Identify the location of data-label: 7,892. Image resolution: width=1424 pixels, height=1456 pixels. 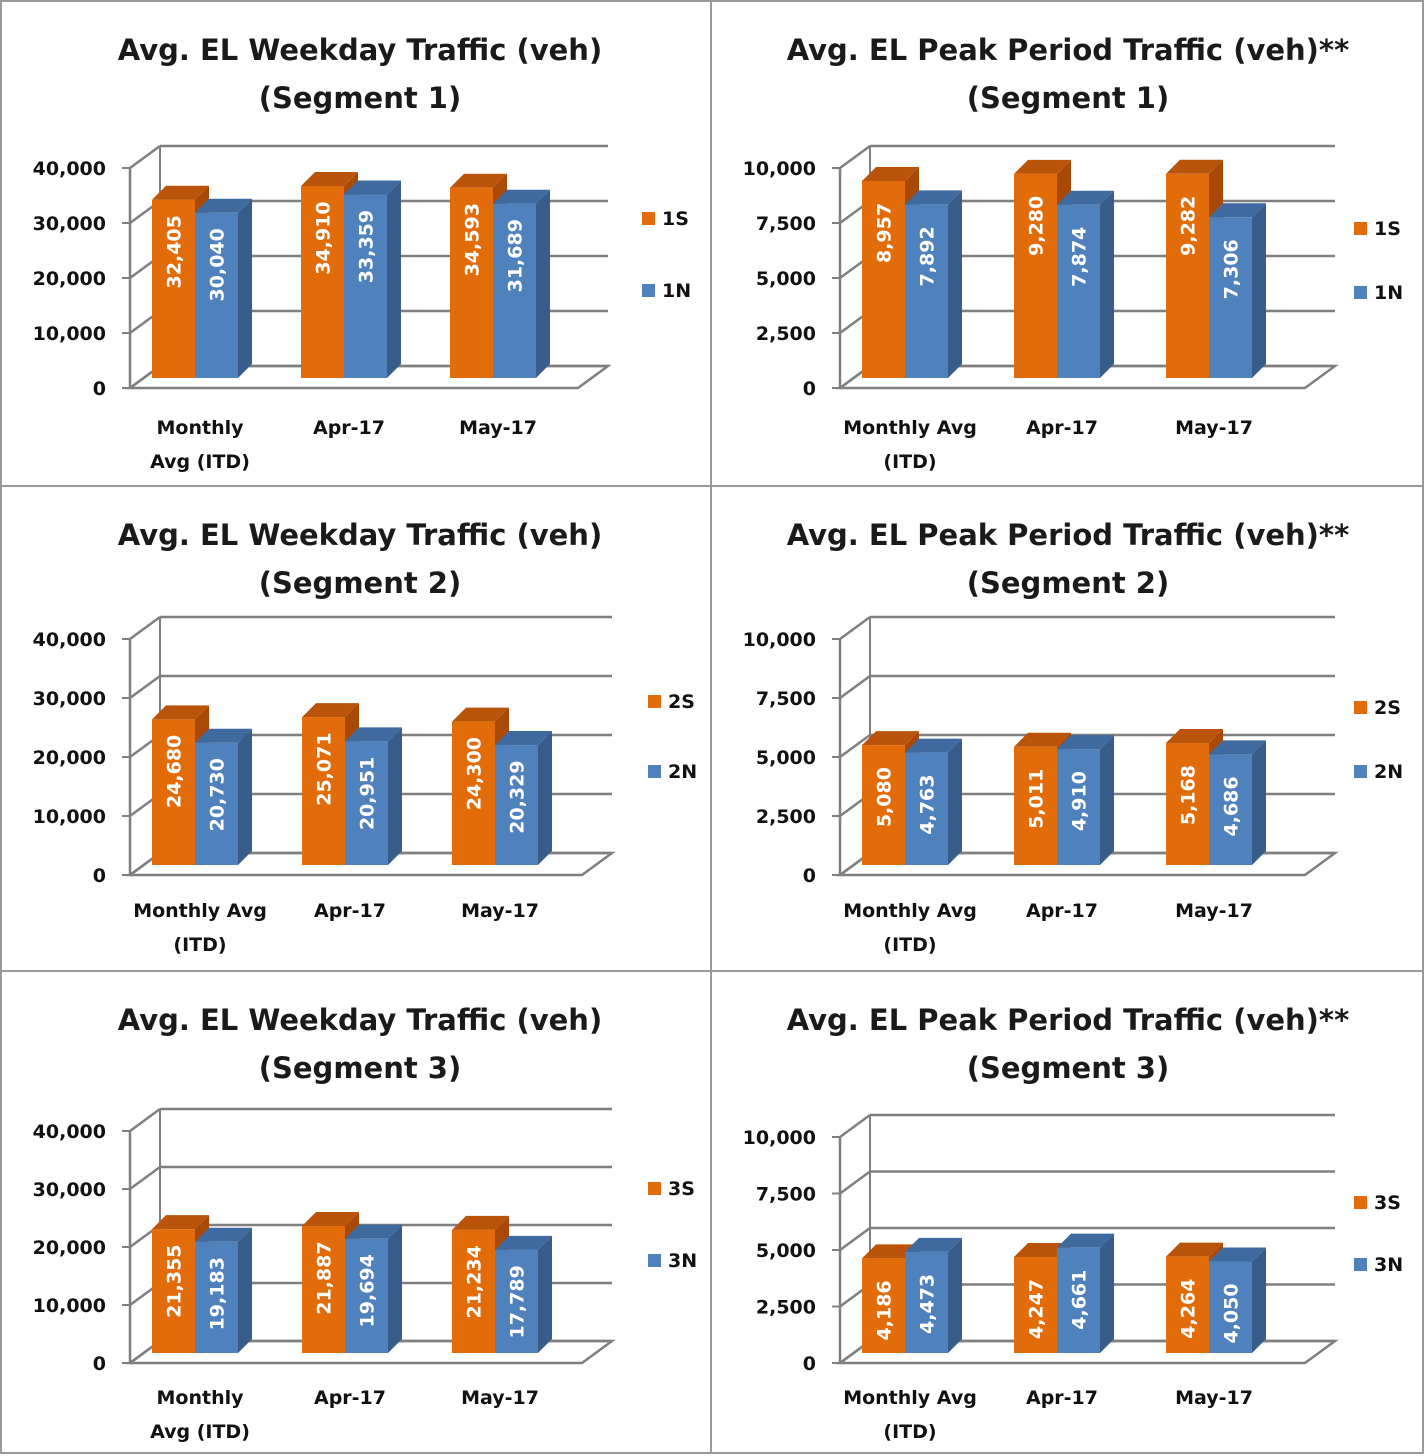
(928, 256).